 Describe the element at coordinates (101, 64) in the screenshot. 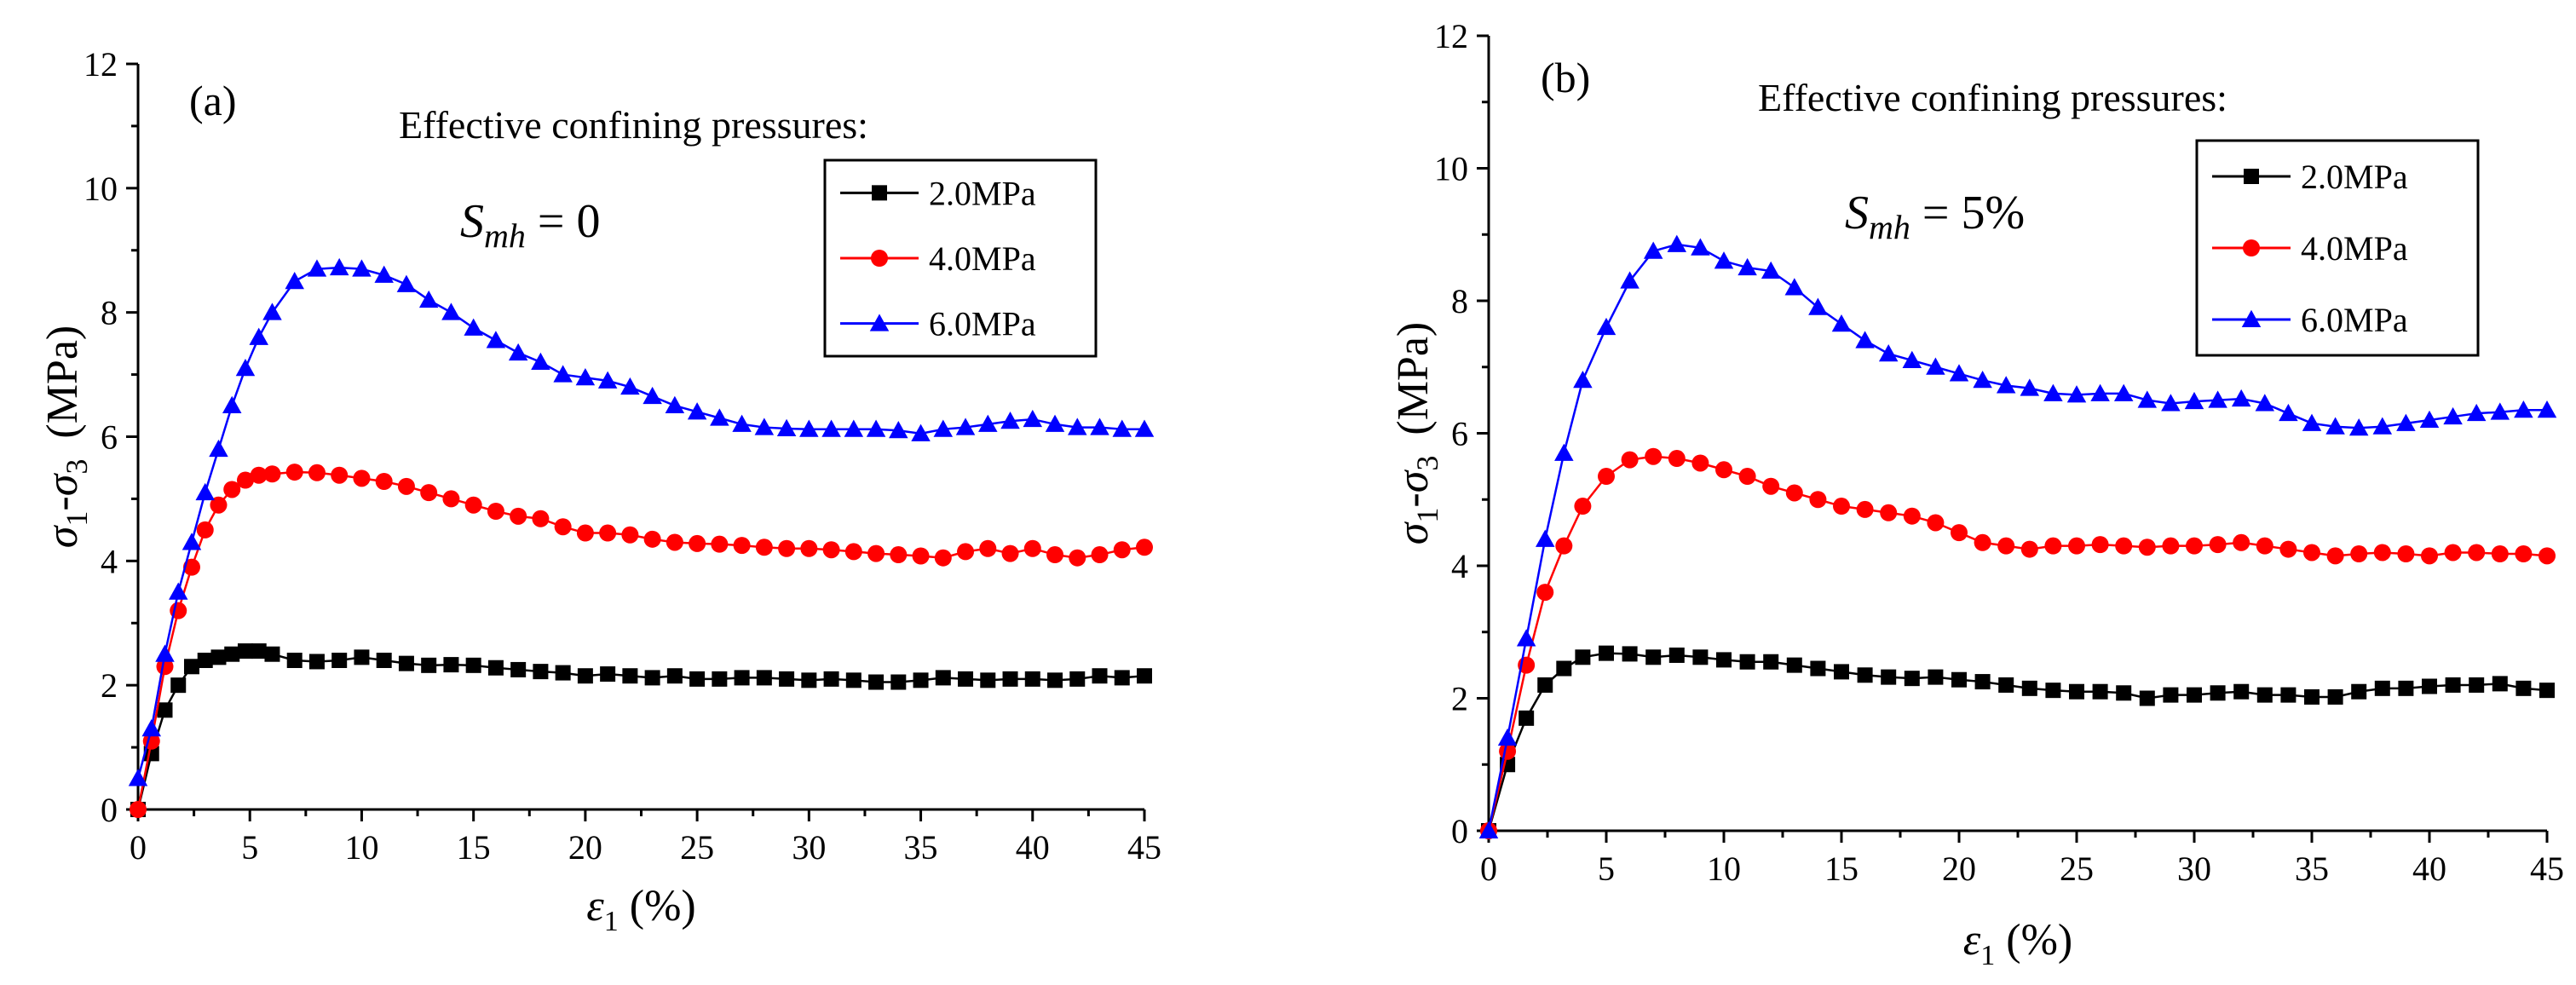

I see `y-tick-label: 12` at that location.